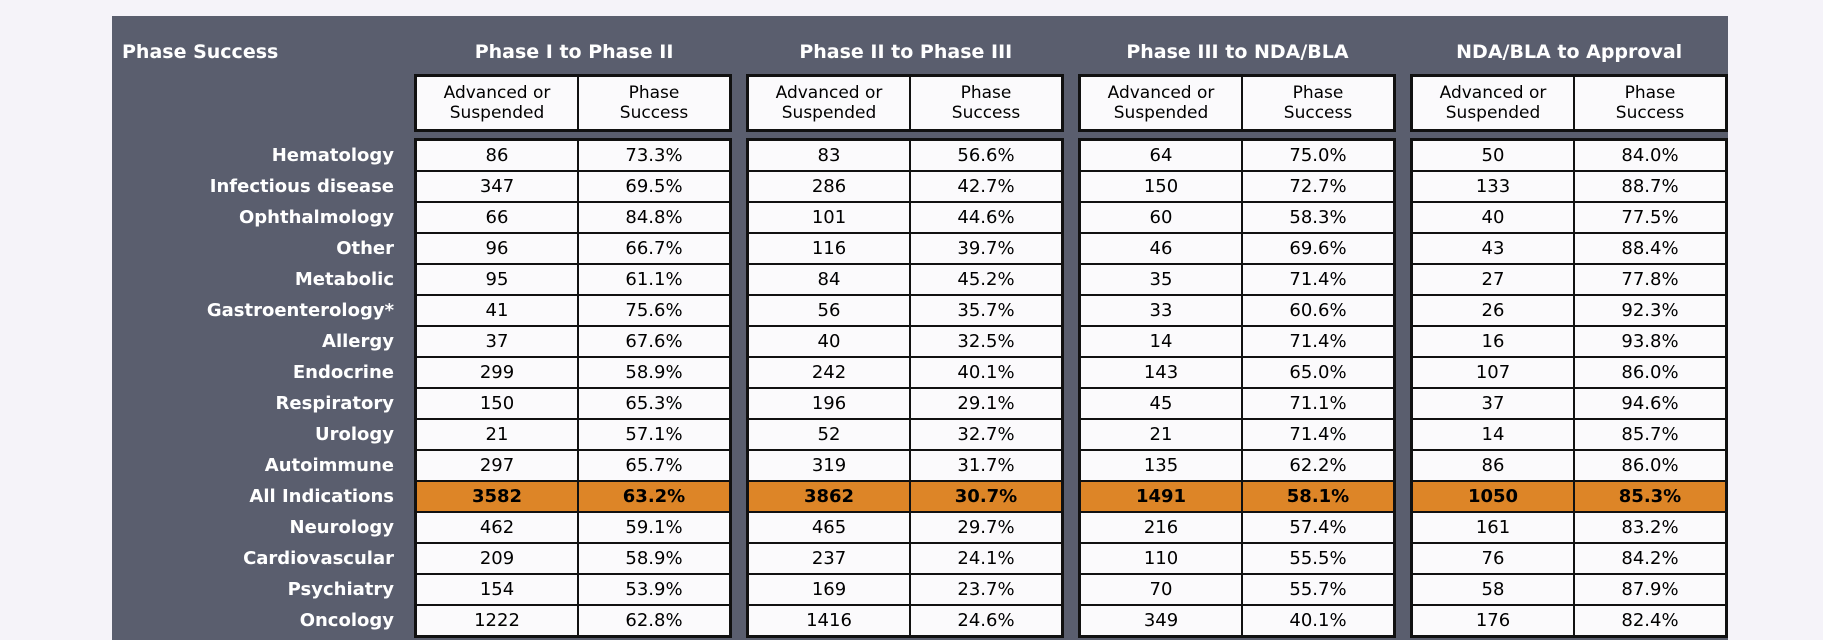 This screenshot has width=1823, height=640. Describe the element at coordinates (318, 558) in the screenshot. I see `row-label: Cardiovascular` at that location.